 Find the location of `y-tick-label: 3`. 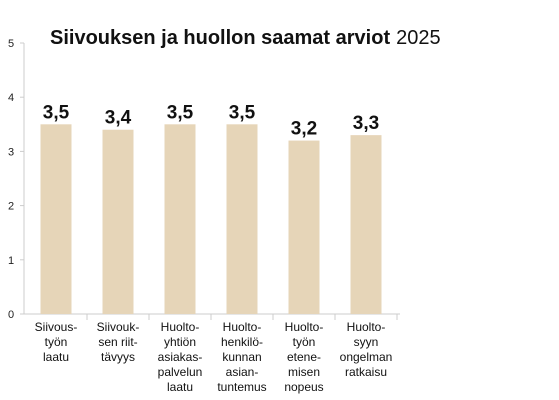

y-tick-label: 3 is located at coordinates (11, 152).